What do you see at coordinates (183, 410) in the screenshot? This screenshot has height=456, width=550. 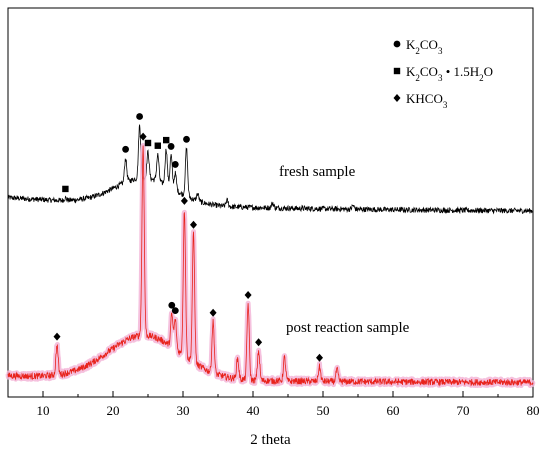 I see `x-tick-label: 30` at bounding box center [183, 410].